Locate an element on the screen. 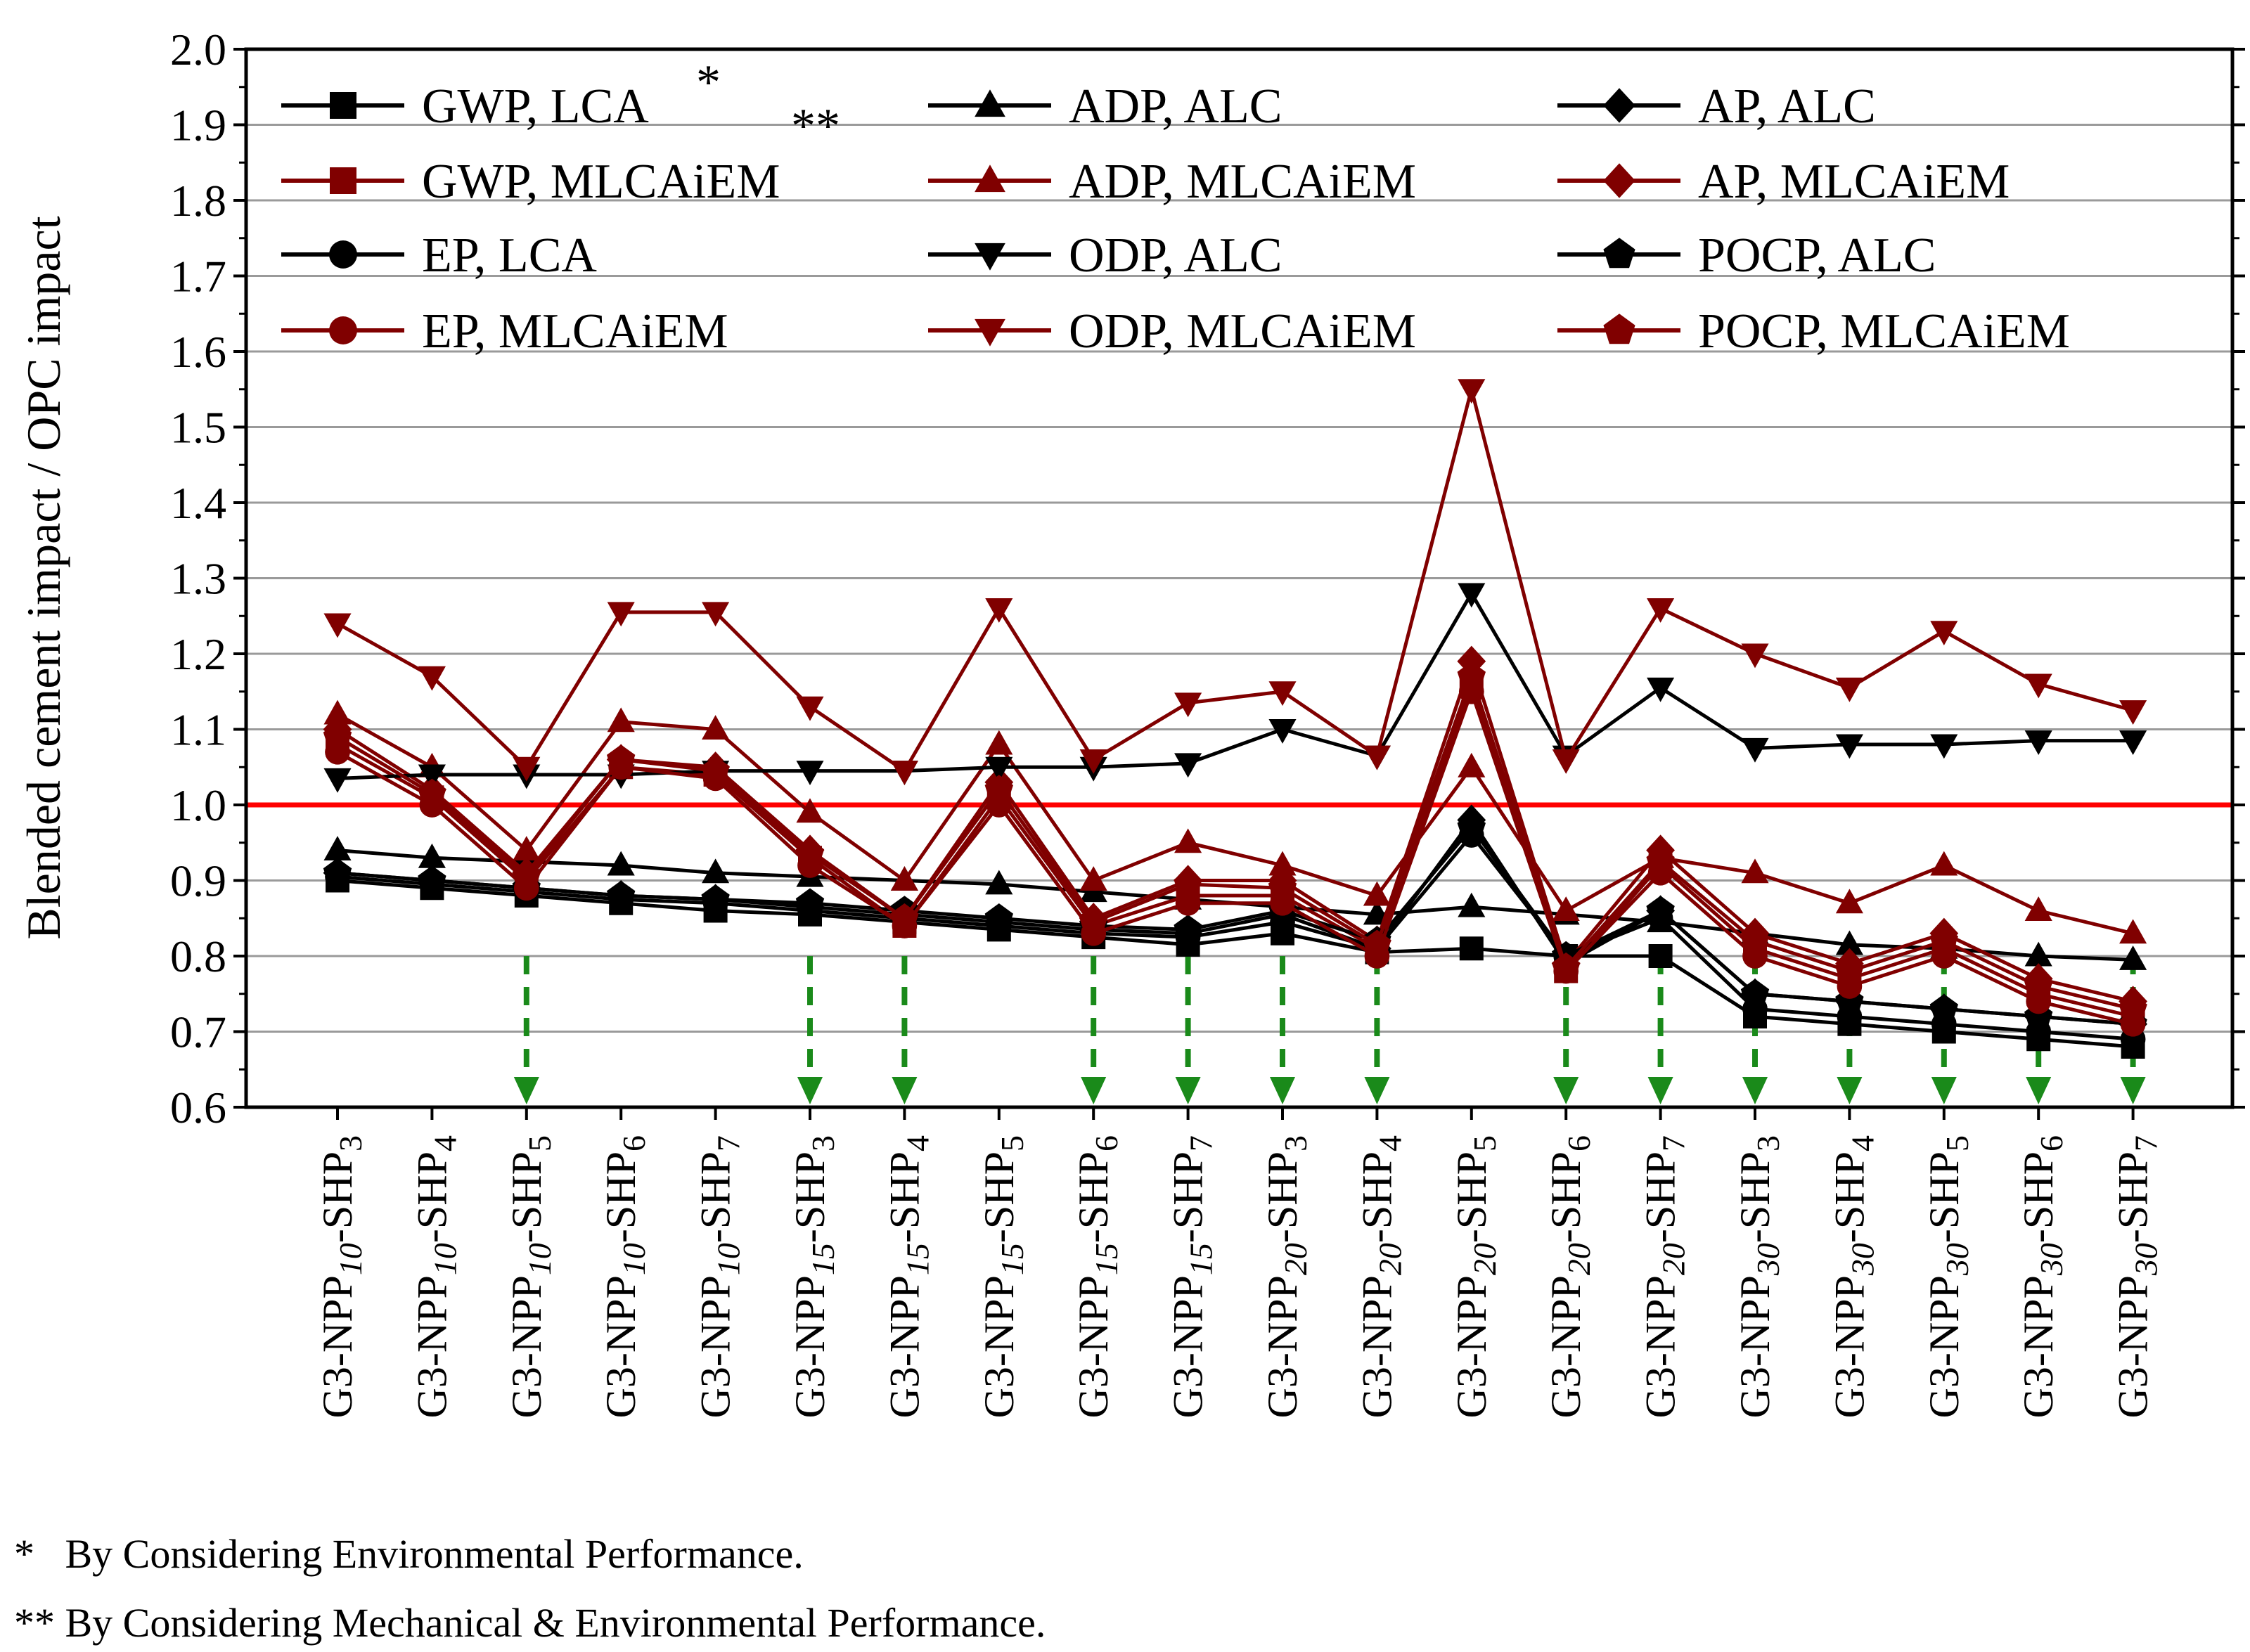 The width and height of the screenshot is (2250, 1652). x-tick-label-part-11-2: -SHP is located at coordinates (1377, 1197).